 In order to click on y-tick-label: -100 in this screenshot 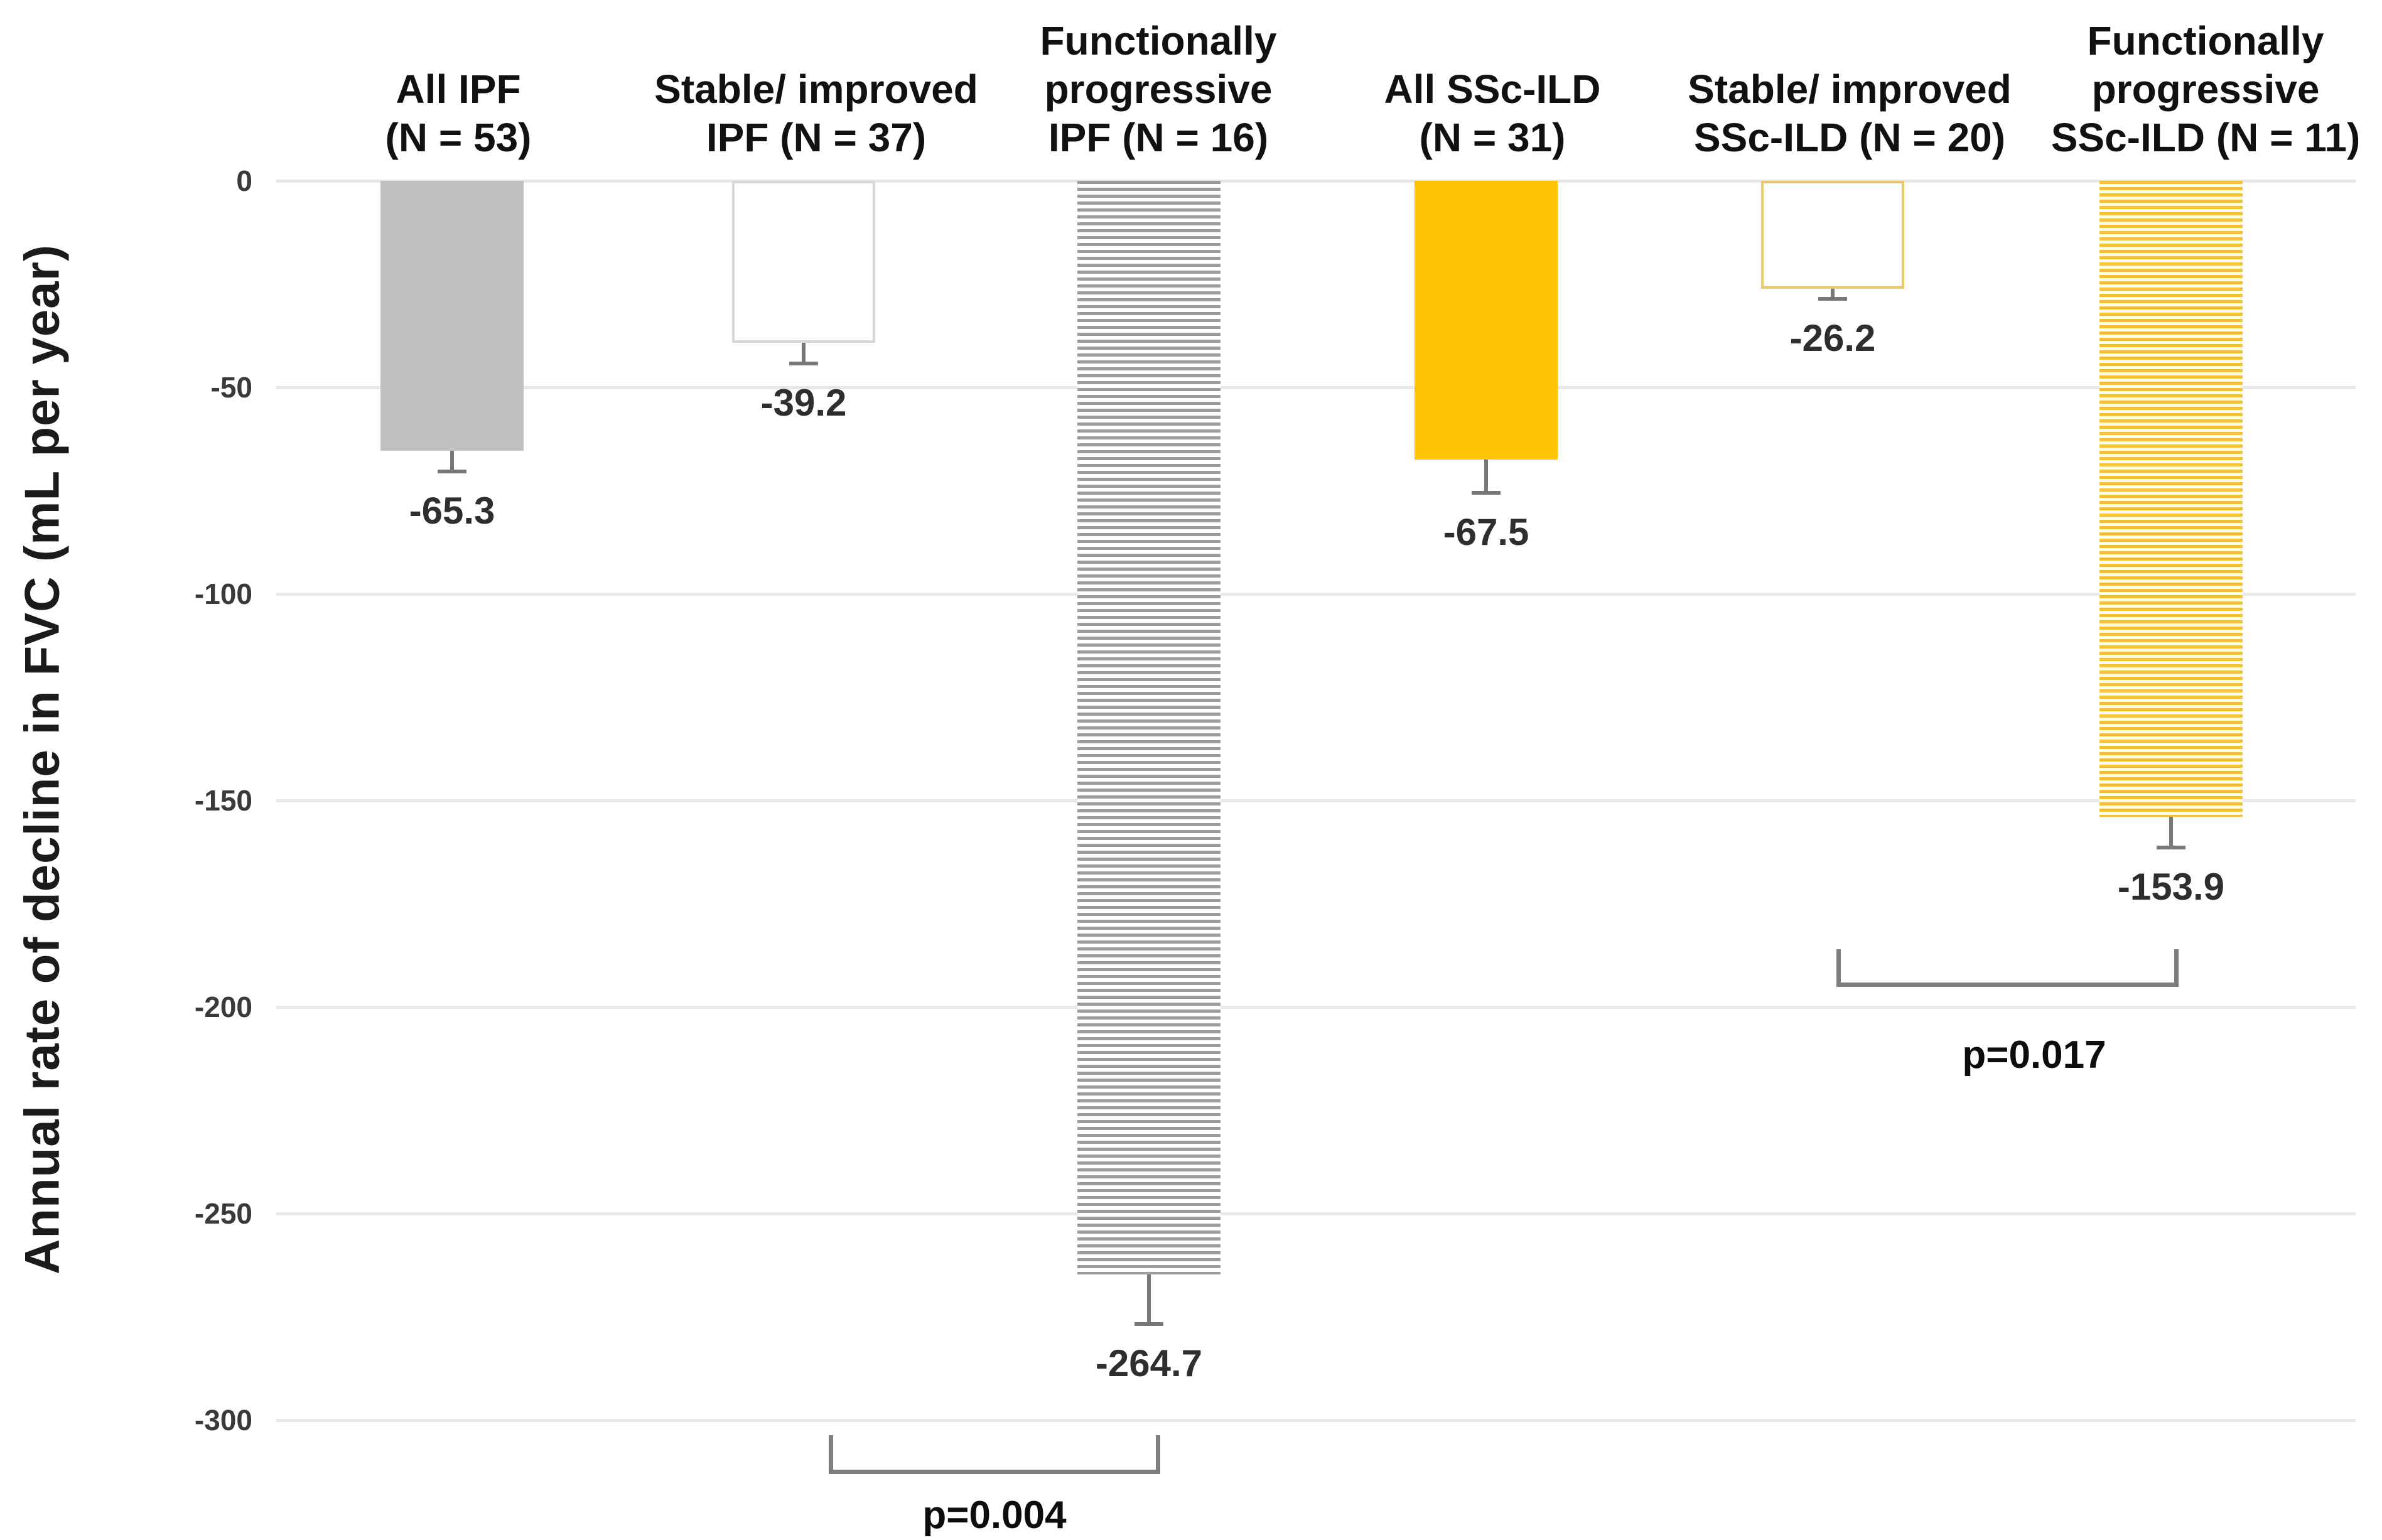, I will do `click(223, 594)`.